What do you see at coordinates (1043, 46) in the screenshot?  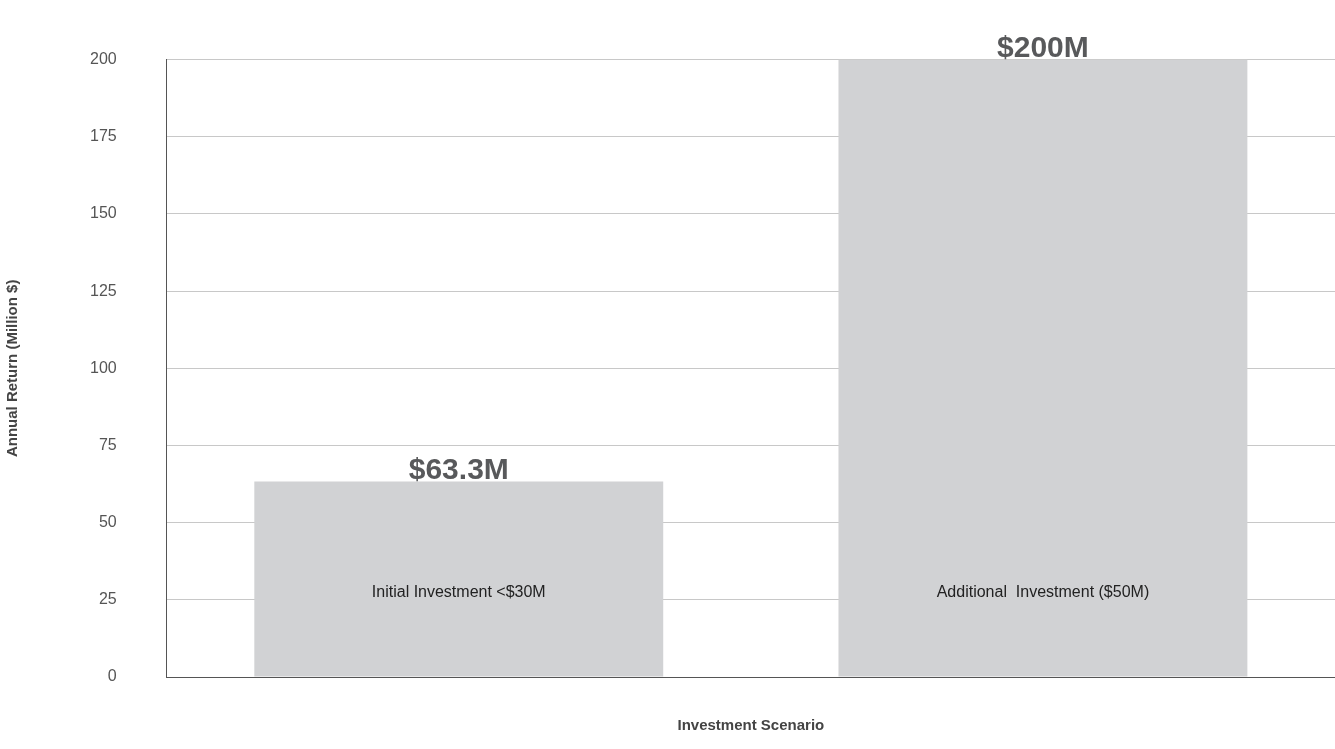 I see `data-label: $200M` at bounding box center [1043, 46].